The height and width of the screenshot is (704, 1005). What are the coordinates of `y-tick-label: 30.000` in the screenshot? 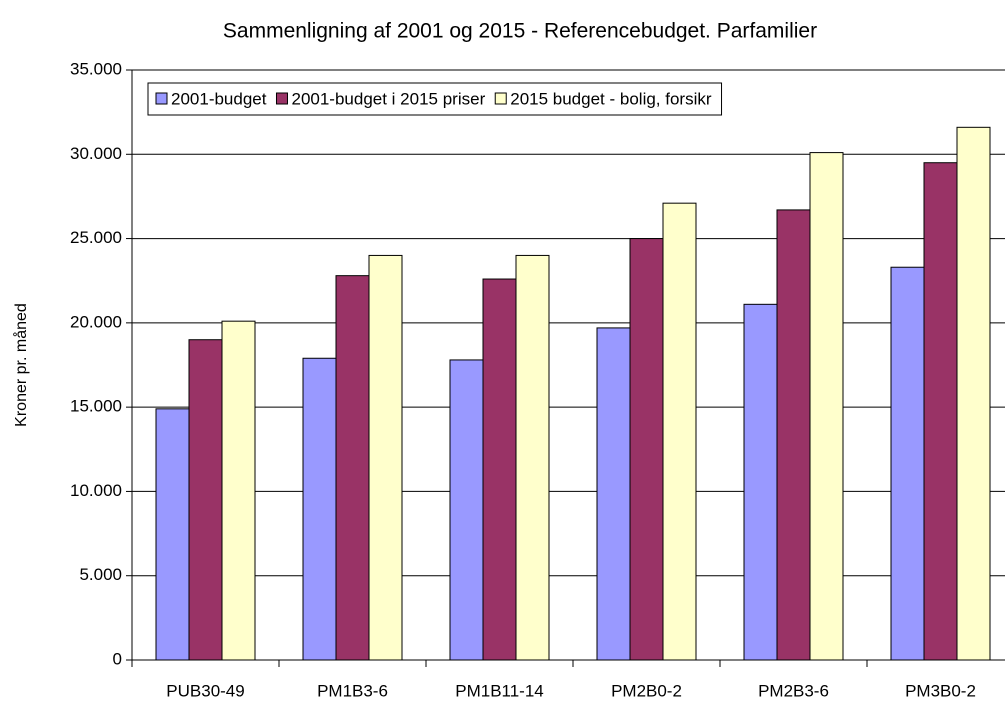 It's located at (96, 153).